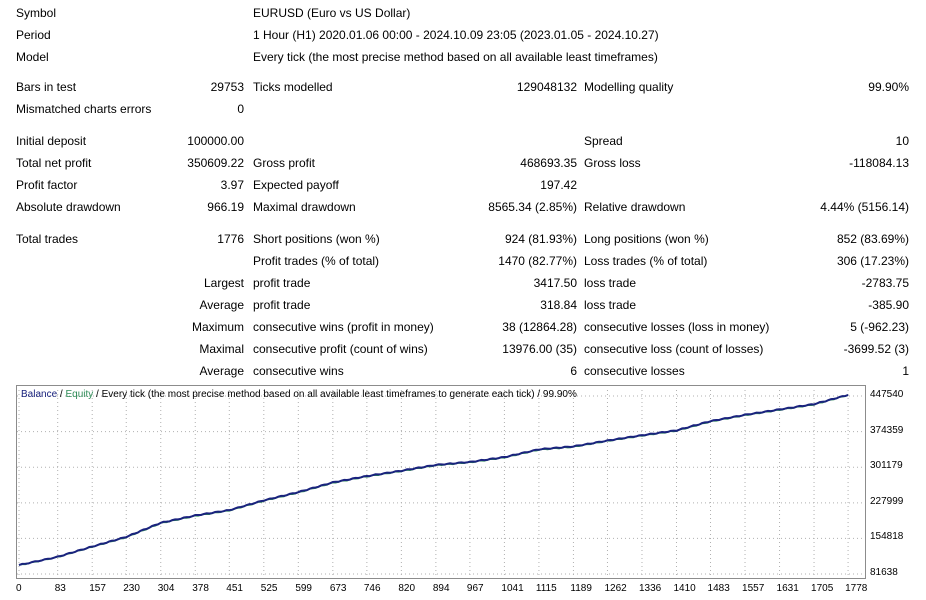 This screenshot has width=926, height=600. Describe the element at coordinates (68, 207) in the screenshot. I see `absolute-drawdown-label: Absolute drawdown` at that location.